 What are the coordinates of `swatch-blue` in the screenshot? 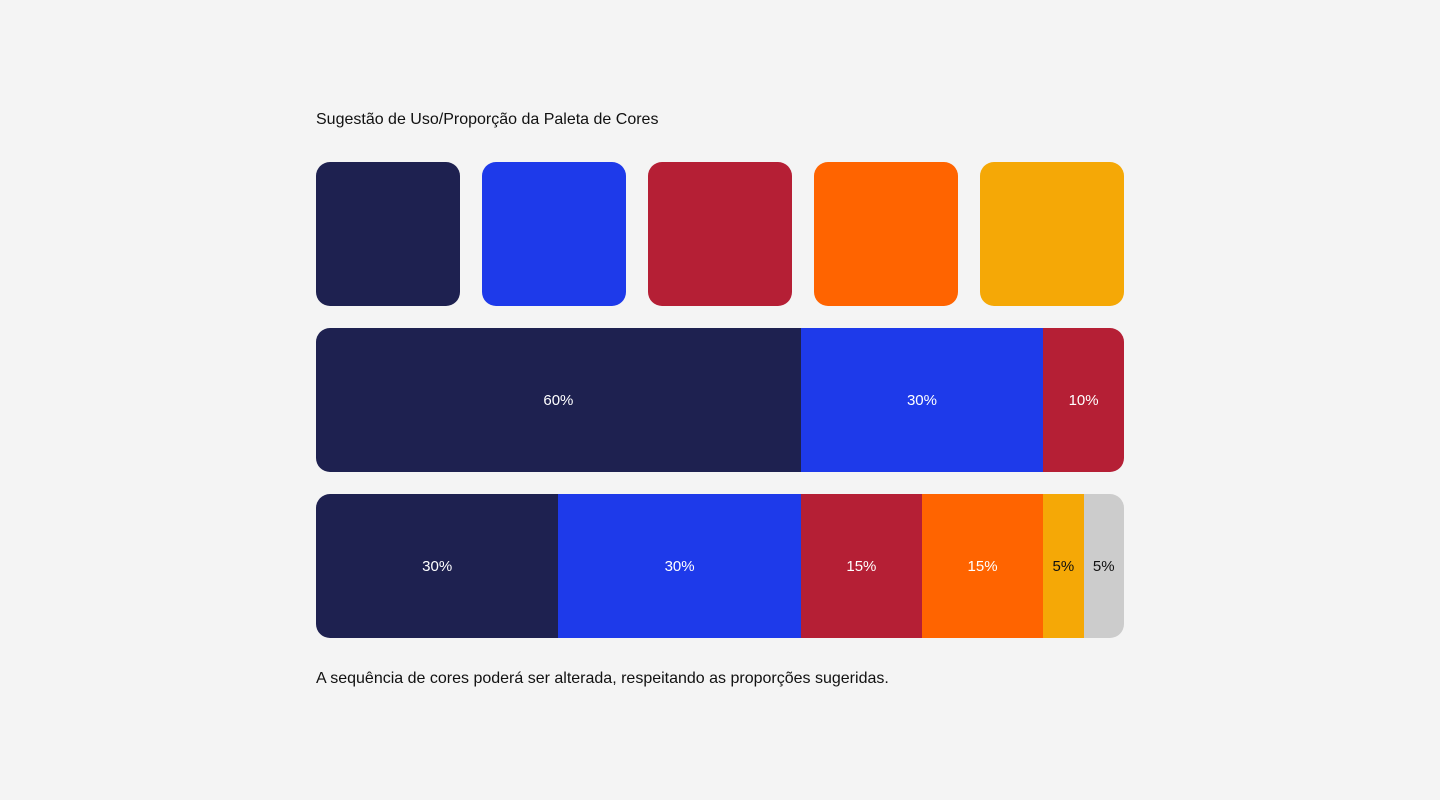 It's located at (554, 234).